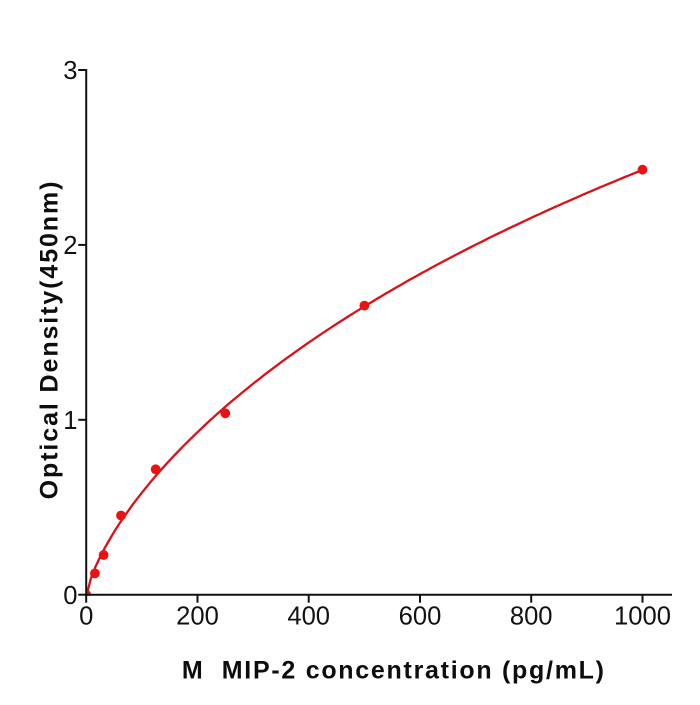 Image resolution: width=700 pixels, height=705 pixels. Describe the element at coordinates (420, 617) in the screenshot. I see `svg-text: 600` at that location.